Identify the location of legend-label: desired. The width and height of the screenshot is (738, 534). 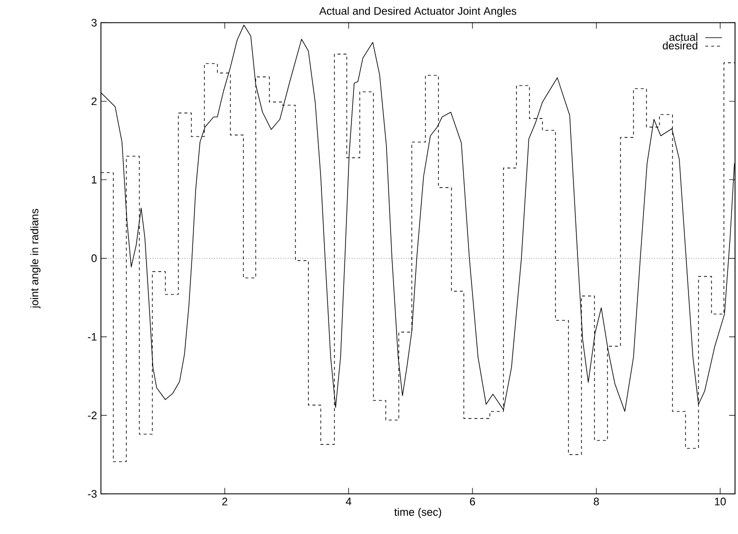
(680, 45).